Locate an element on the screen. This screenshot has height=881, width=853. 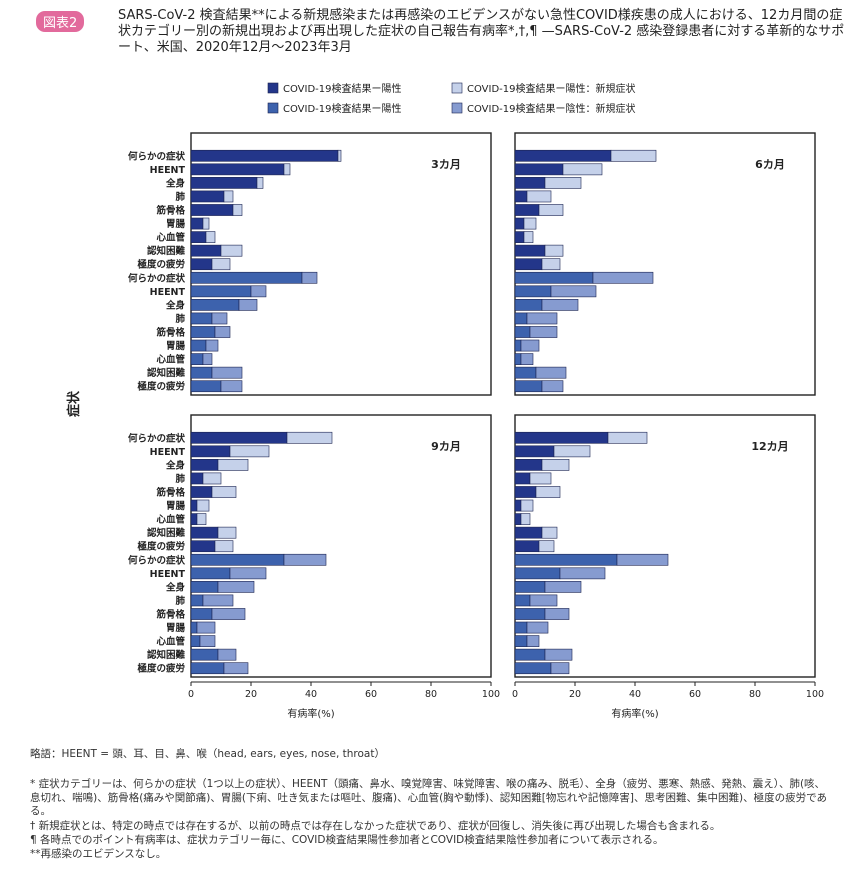
x-tick-label: 40 is located at coordinates (311, 694).